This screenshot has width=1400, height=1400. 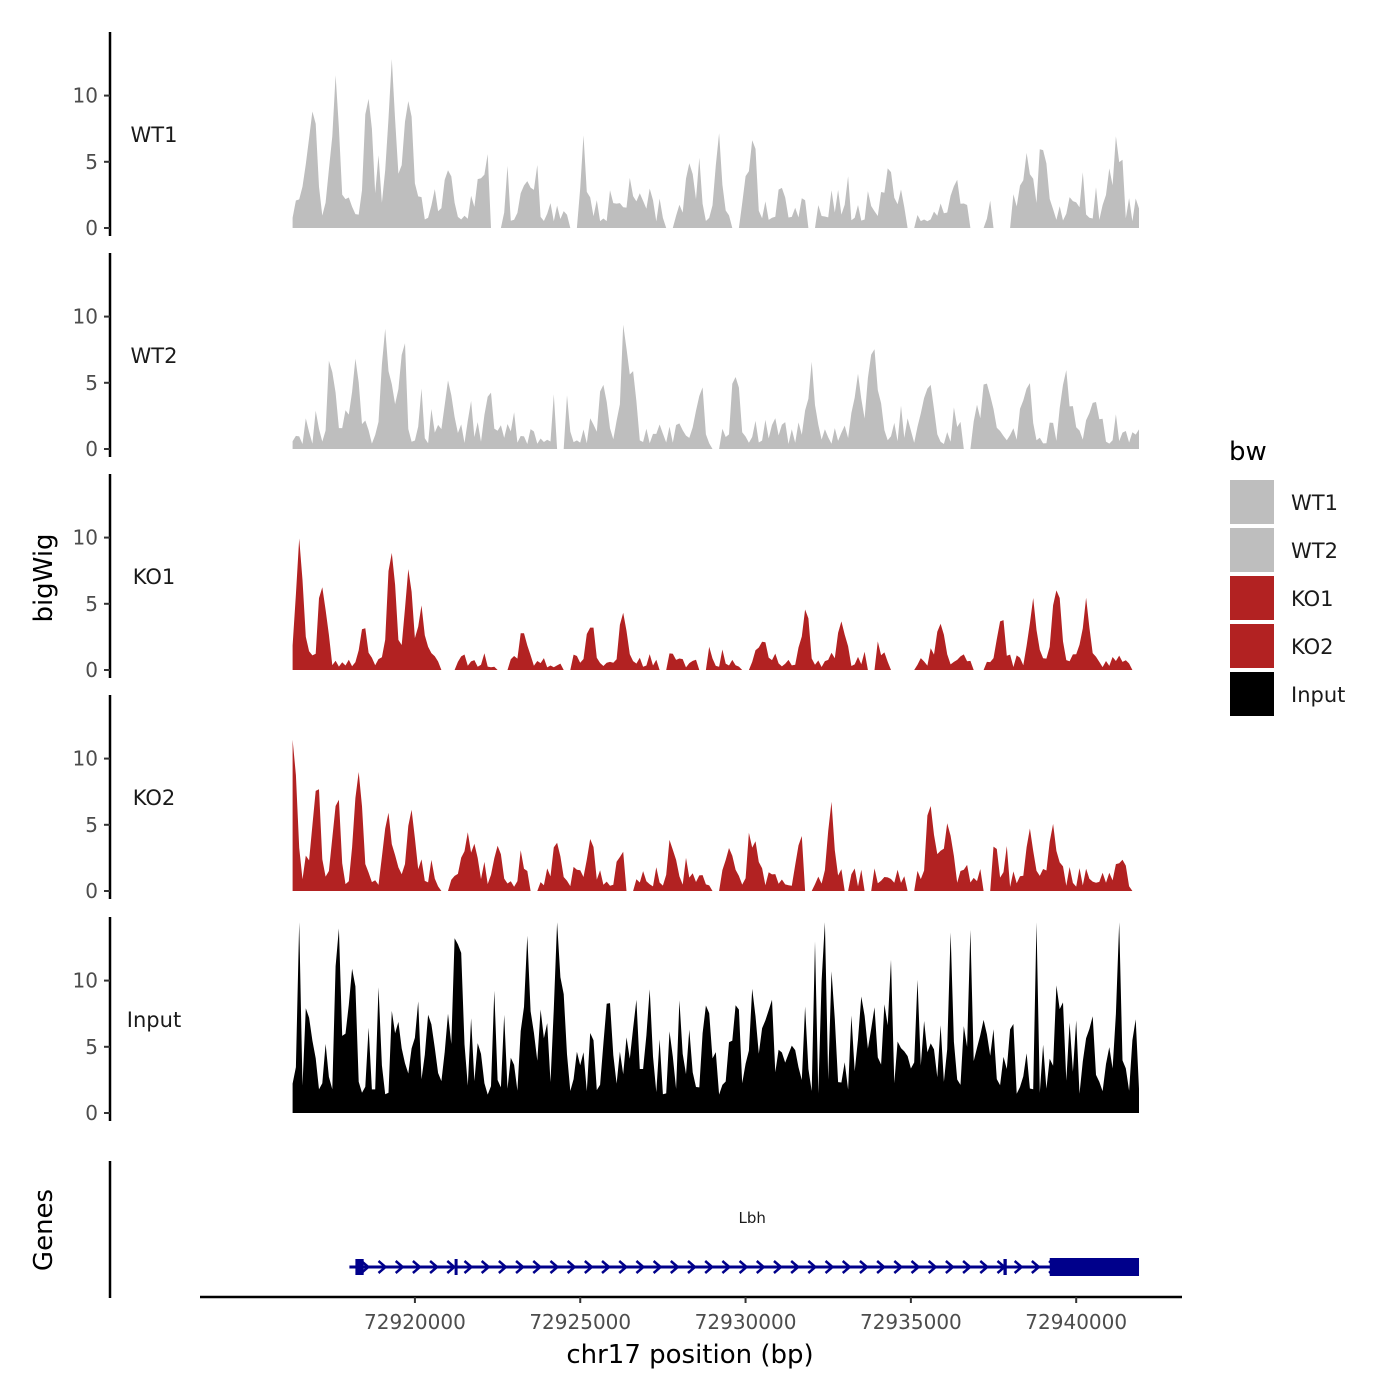 I want to click on track-panel-wt1: 0 5 10 WT1, so click(x=606, y=136).